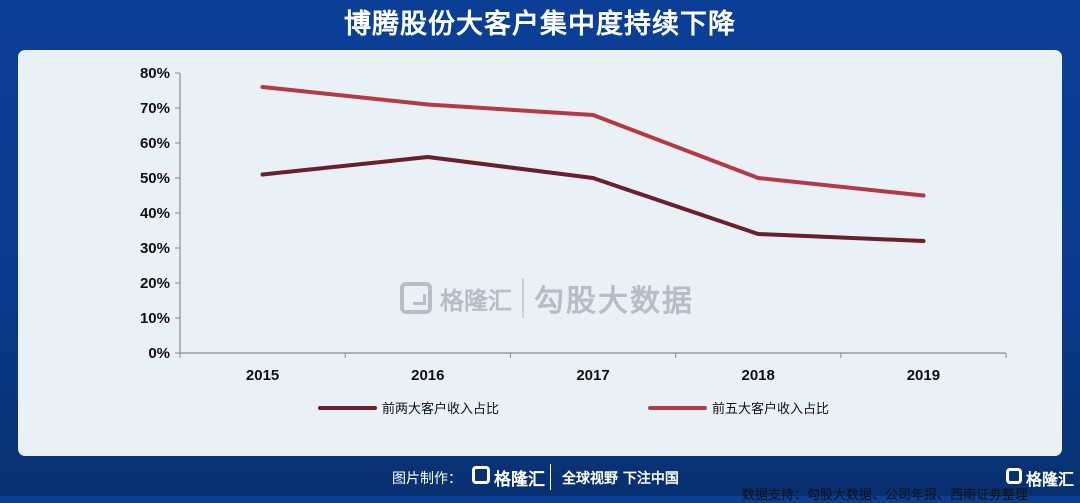  What do you see at coordinates (519, 480) in the screenshot?
I see `footer-brand: 格隆汇` at bounding box center [519, 480].